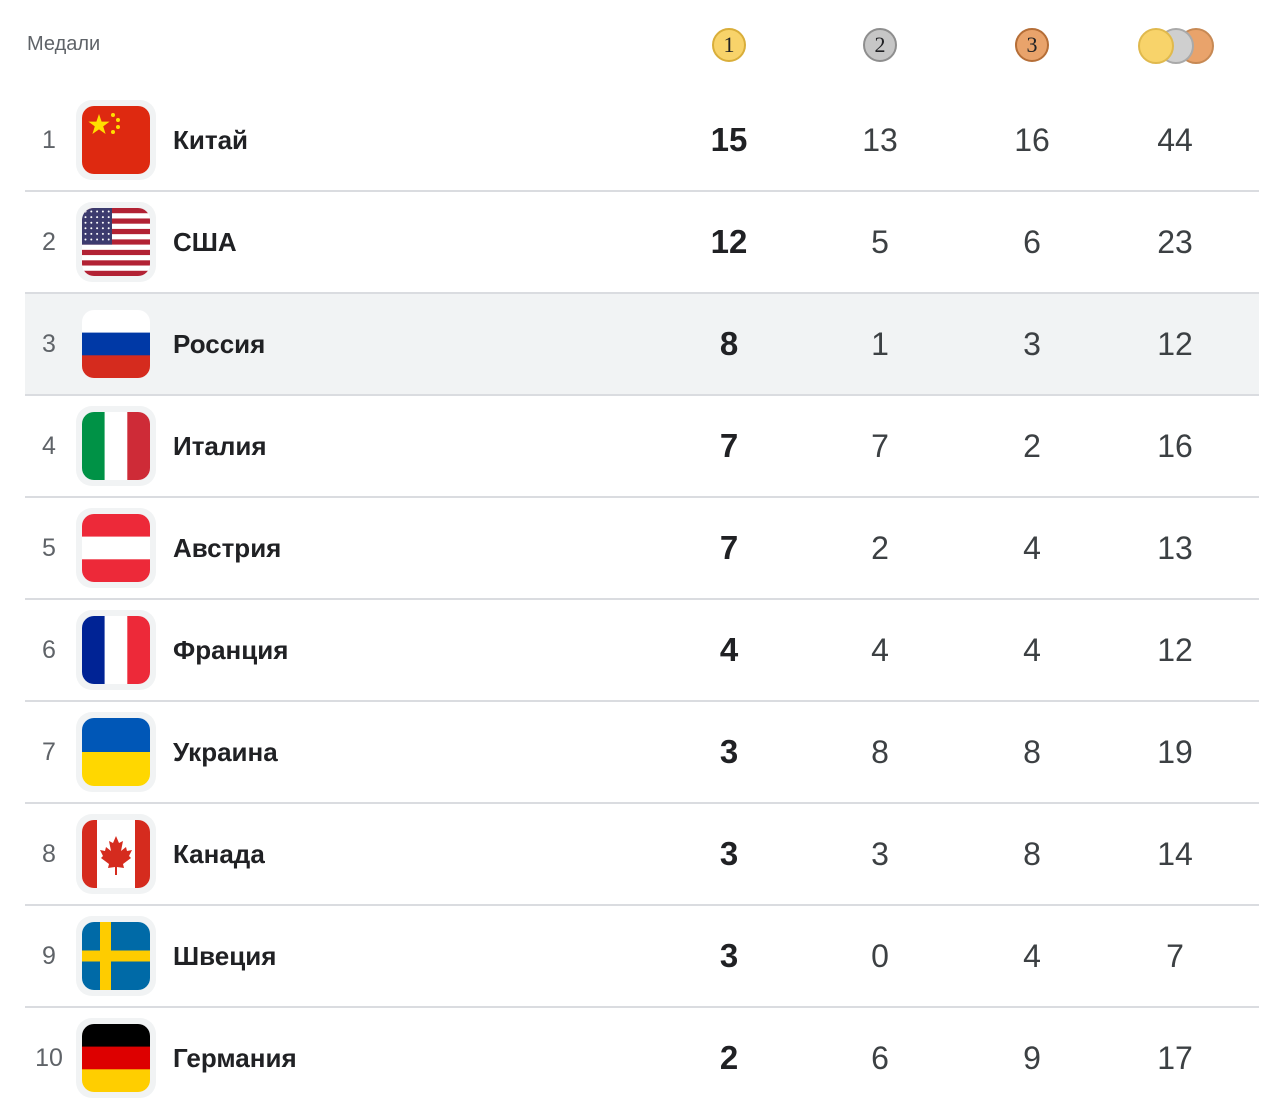 The image size is (1280, 1108). I want to click on country-name: Германия, so click(235, 1057).